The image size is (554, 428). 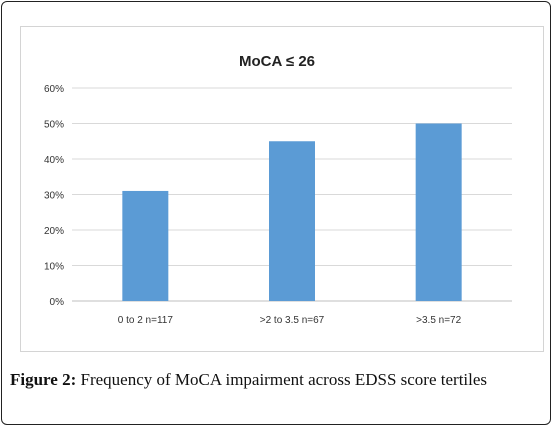 I want to click on chart-title: MoCA ≤ 26, so click(x=277, y=61).